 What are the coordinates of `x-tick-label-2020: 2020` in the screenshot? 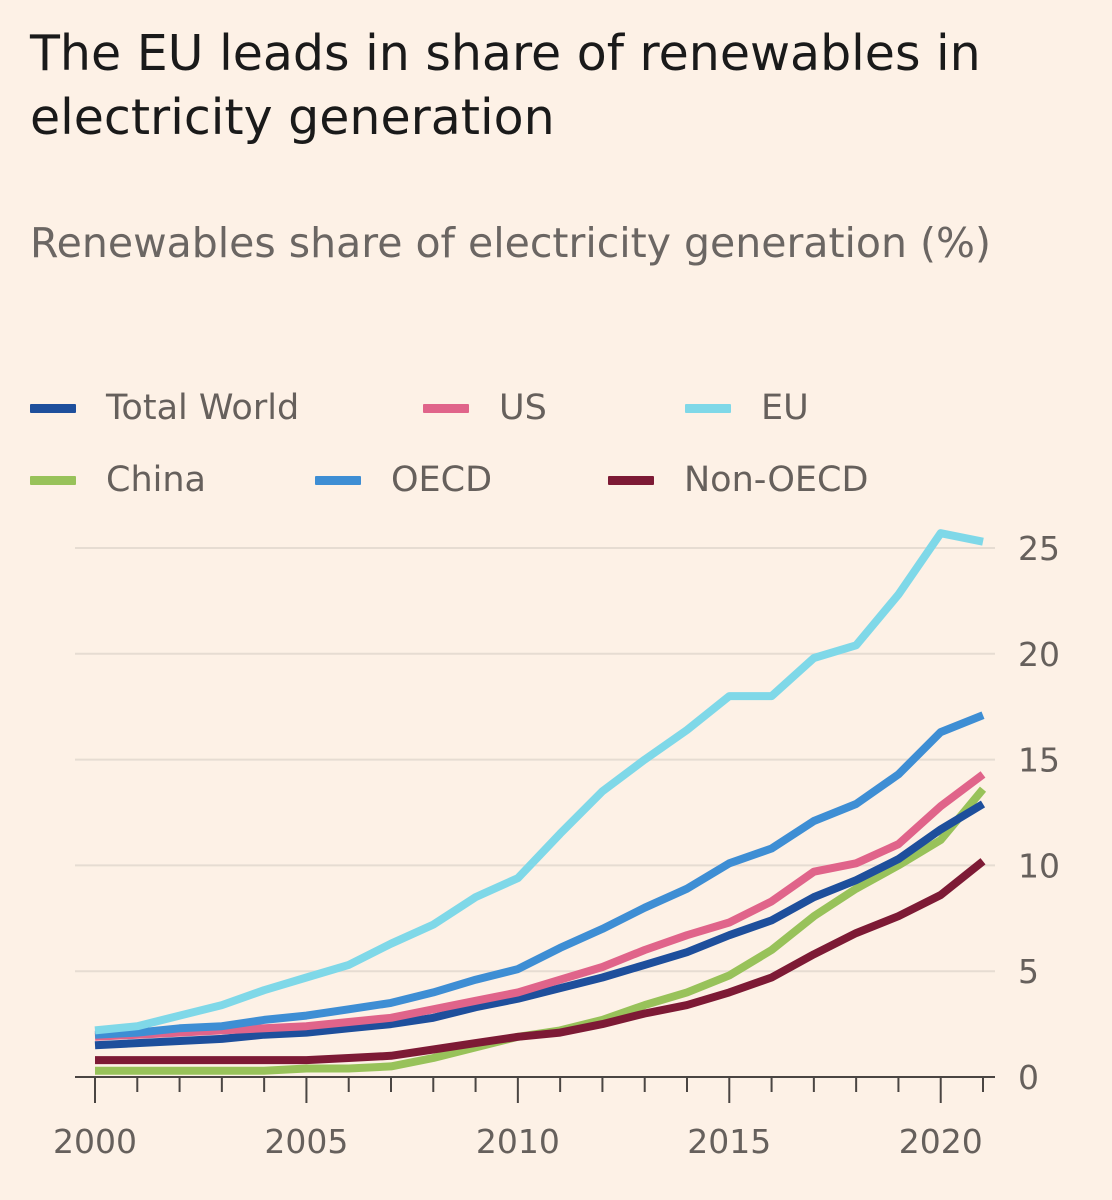 It's located at (941, 1141).